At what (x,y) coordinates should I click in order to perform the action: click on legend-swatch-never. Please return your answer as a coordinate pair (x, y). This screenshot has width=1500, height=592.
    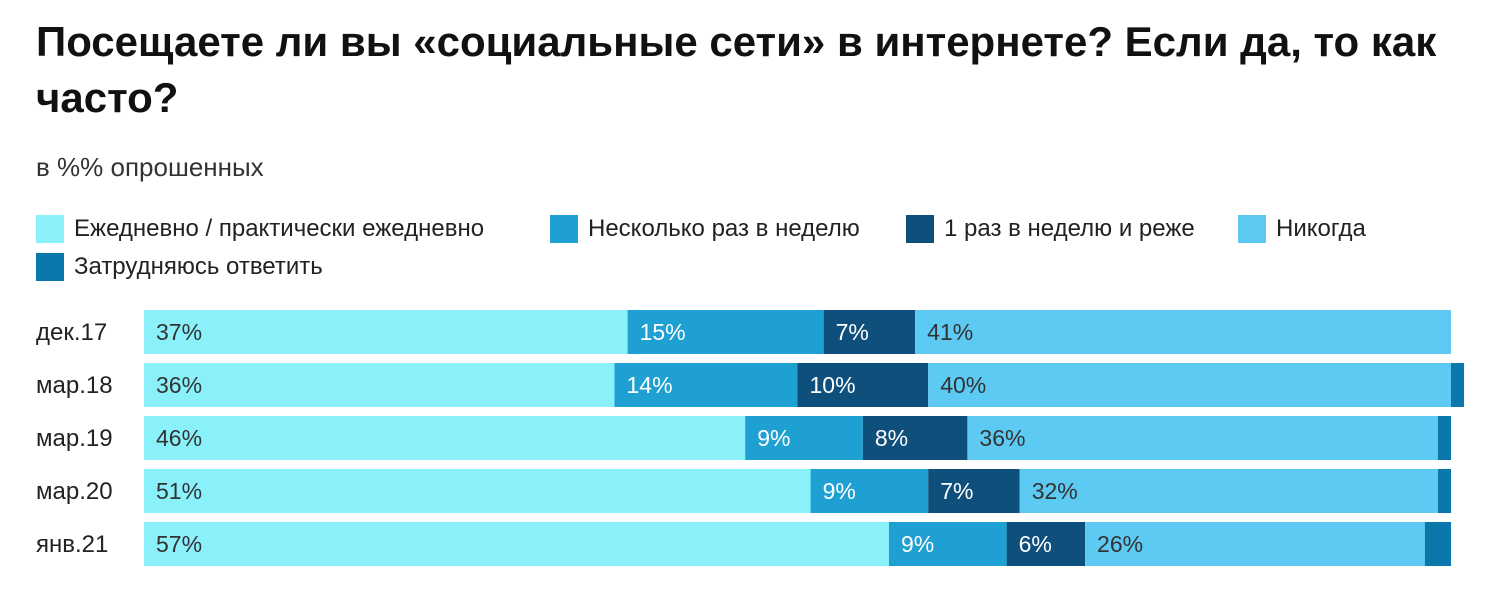
    Looking at the image, I should click on (1252, 229).